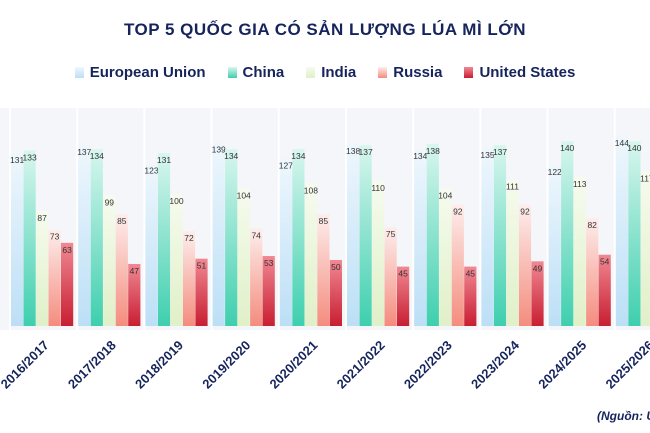 This screenshot has height=433, width=650. I want to click on data-label: 82, so click(592, 225).